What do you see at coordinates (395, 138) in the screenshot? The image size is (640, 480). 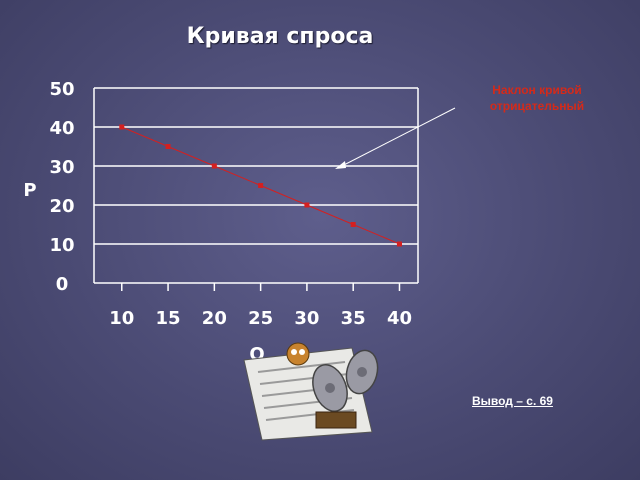 I see `annotation-arrow` at bounding box center [395, 138].